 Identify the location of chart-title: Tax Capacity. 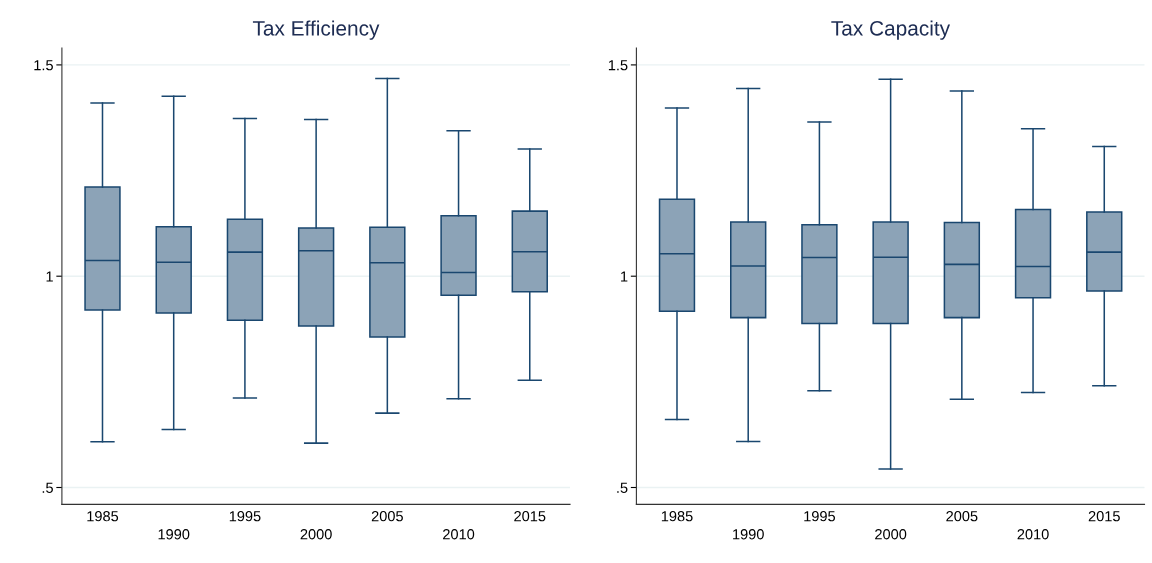
(891, 30).